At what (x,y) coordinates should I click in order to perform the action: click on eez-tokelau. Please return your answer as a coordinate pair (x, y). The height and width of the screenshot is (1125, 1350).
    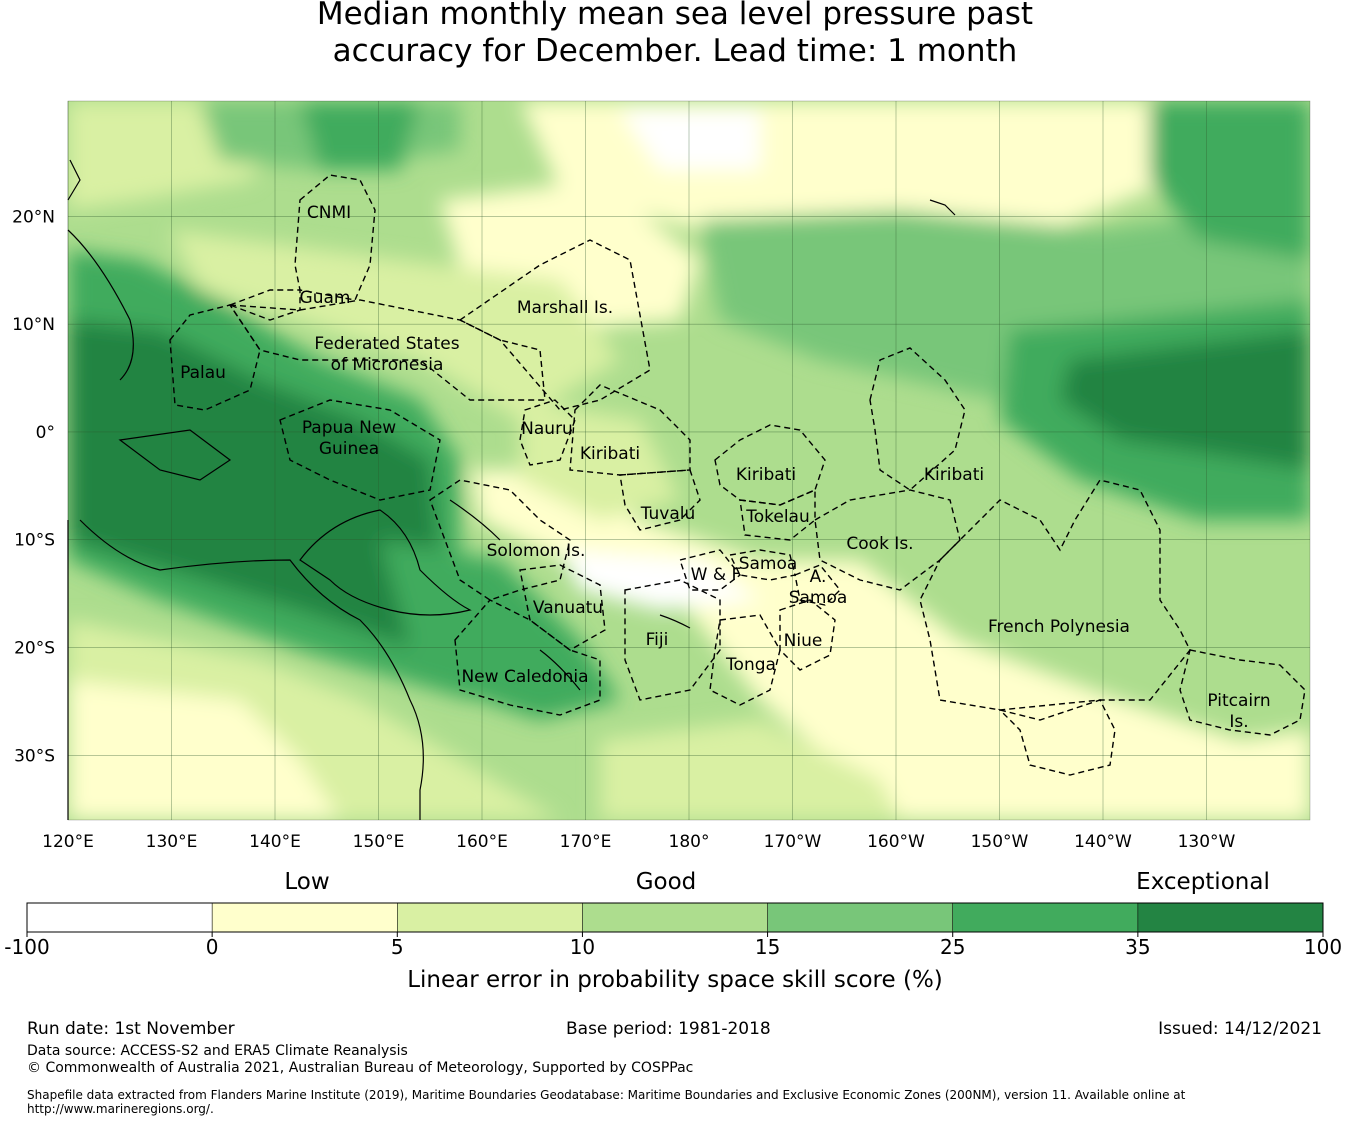
    Looking at the image, I should click on (777, 514).